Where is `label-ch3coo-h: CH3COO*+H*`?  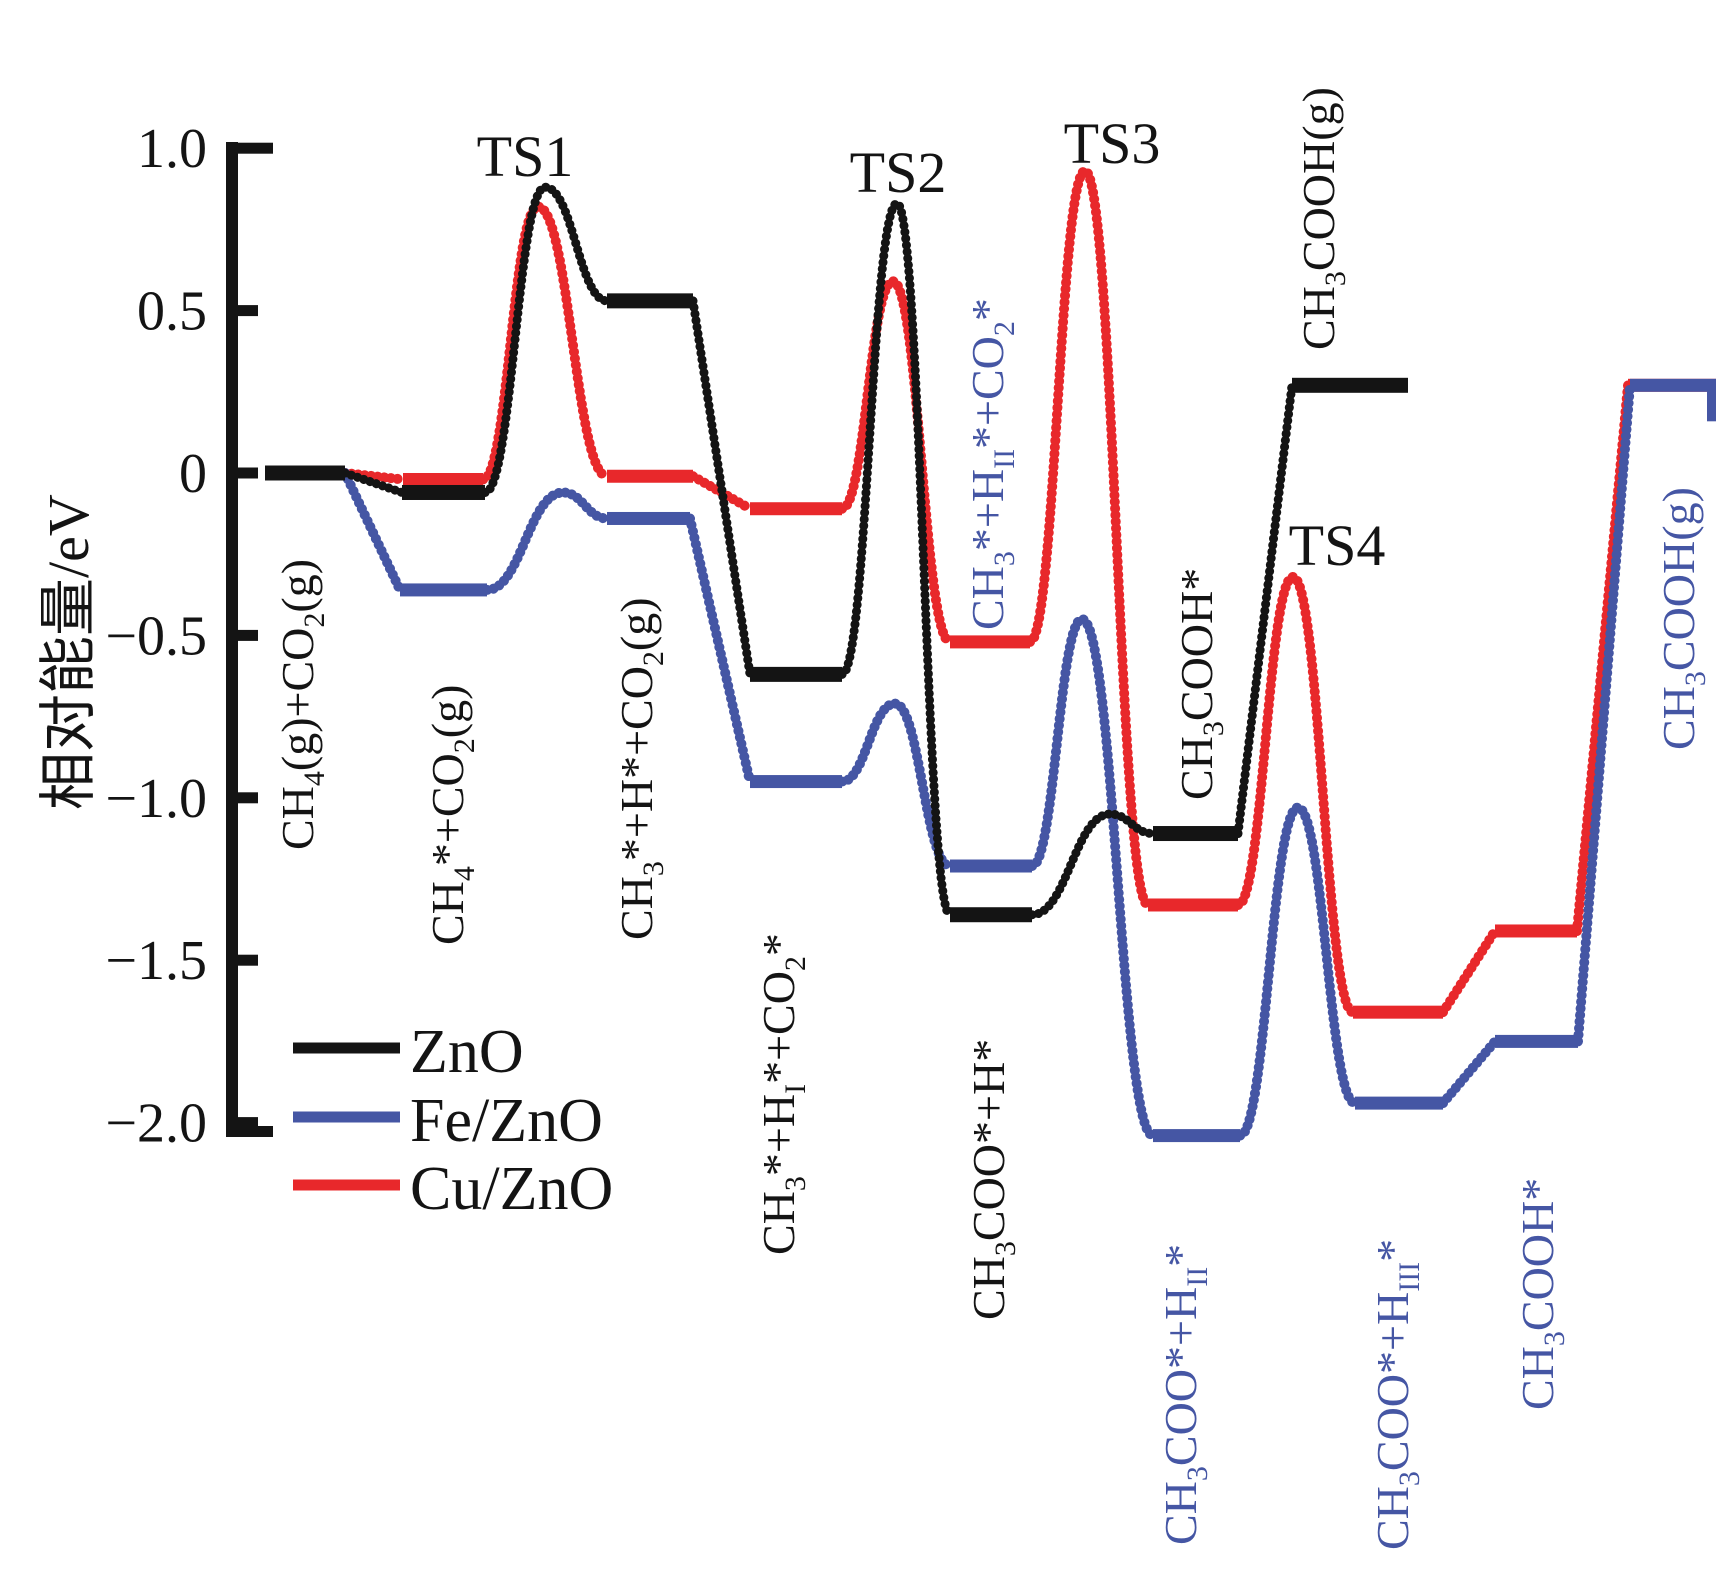 label-ch3coo-h: CH3COO*+H* is located at coordinates (992, 1179).